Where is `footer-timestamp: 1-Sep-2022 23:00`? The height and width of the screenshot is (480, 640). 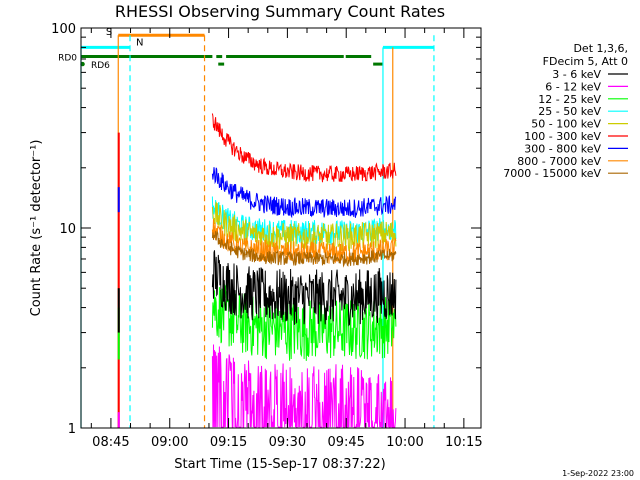 footer-timestamp: 1-Sep-2022 23:00 is located at coordinates (598, 473).